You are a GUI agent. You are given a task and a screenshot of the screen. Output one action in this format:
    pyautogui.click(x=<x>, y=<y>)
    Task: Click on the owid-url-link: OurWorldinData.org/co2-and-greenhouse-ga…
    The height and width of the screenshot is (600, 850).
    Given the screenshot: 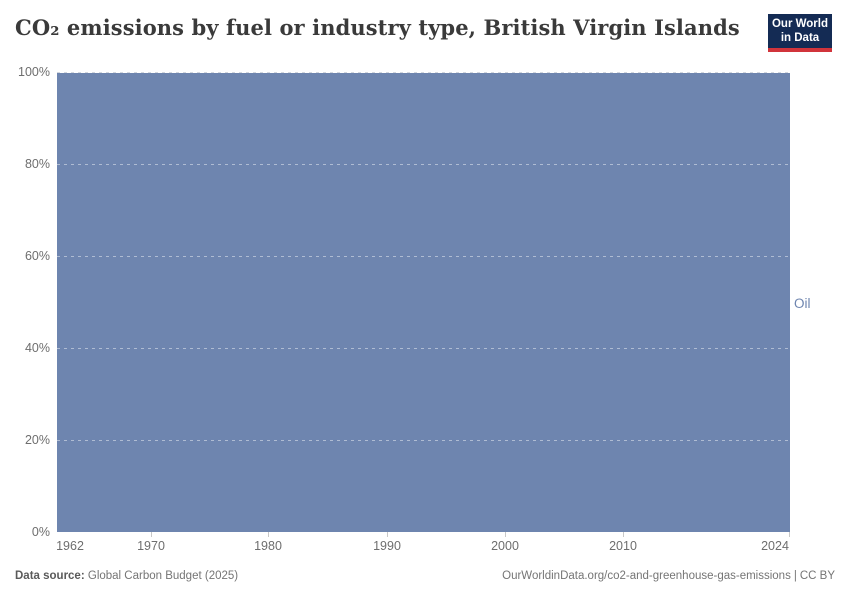 What is the action you would take?
    pyautogui.click(x=646, y=576)
    